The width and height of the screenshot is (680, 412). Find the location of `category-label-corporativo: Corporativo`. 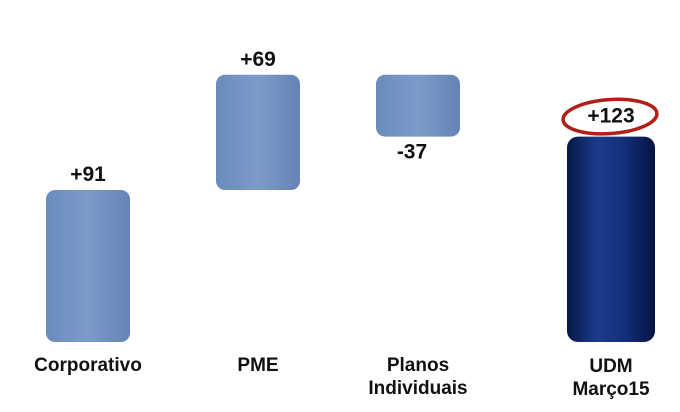

category-label-corporativo: Corporativo is located at coordinates (88, 365).